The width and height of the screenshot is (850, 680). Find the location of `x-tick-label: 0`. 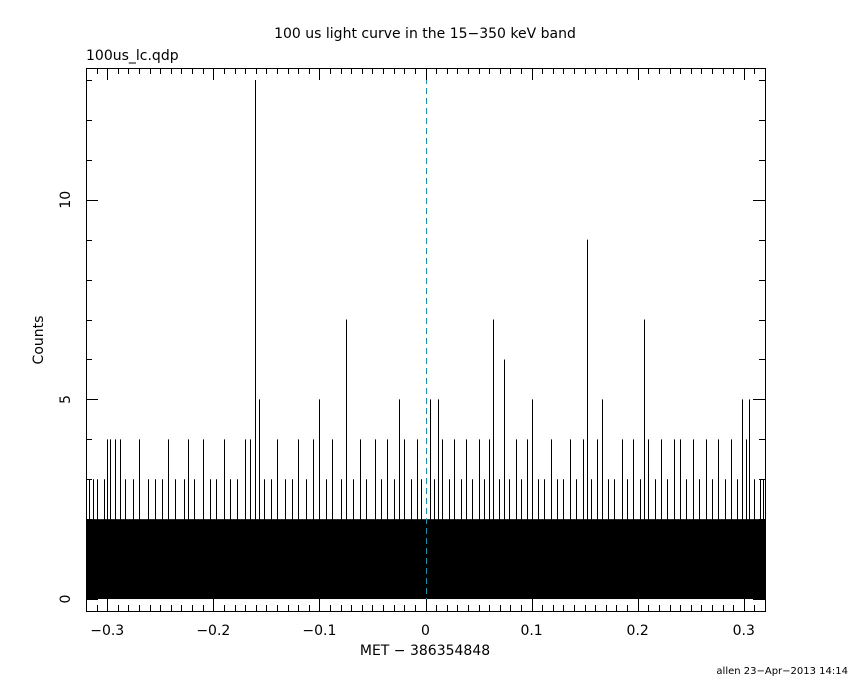

x-tick-label: 0 is located at coordinates (425, 631).